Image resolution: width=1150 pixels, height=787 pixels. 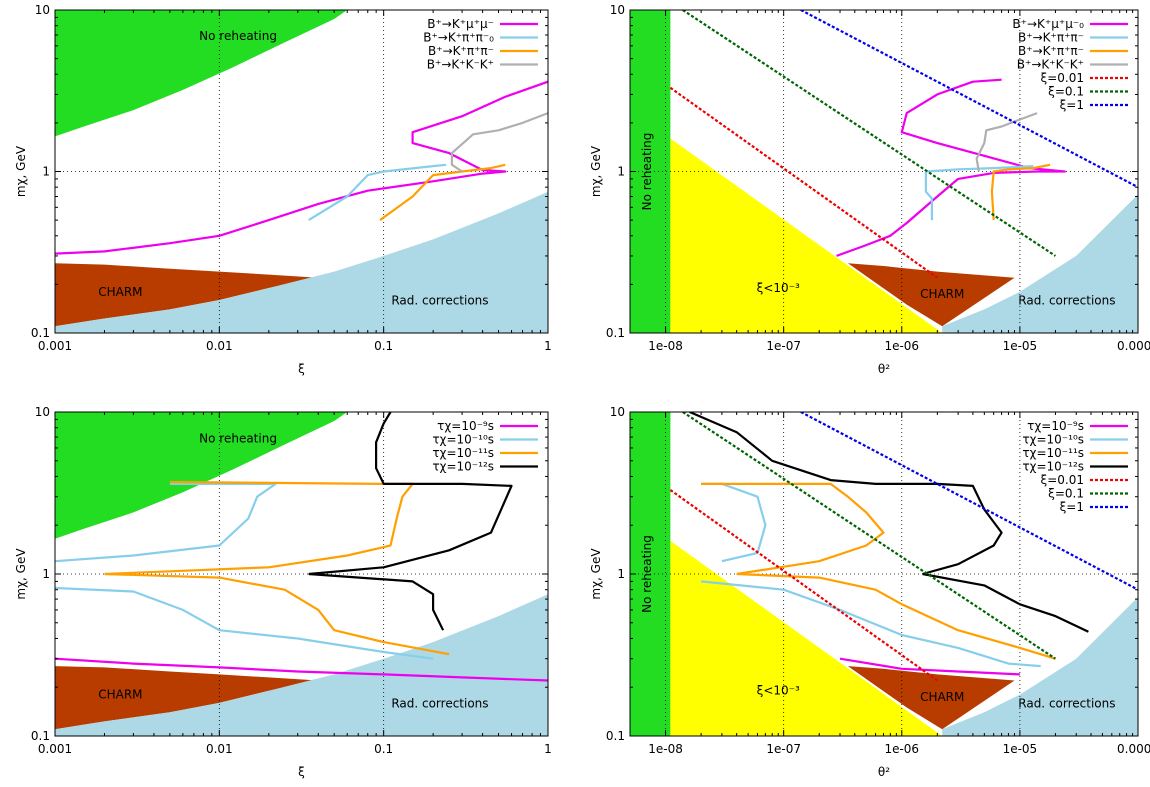 I want to click on legend-label: B⁺→K⁺π⁺π⁻₀, so click(x=458, y=38).